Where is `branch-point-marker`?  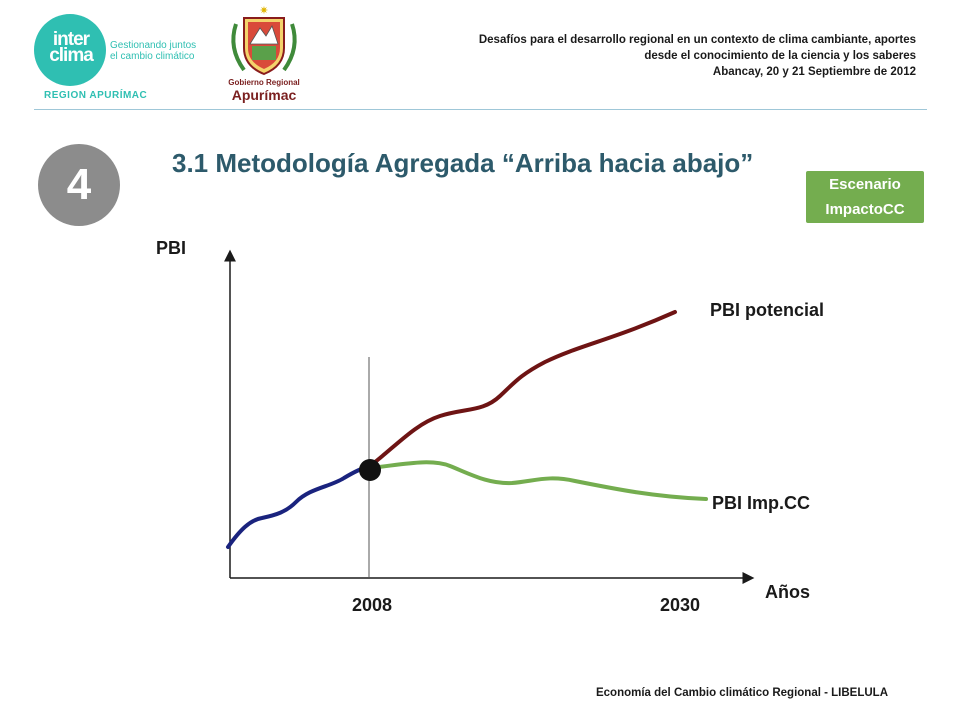 branch-point-marker is located at coordinates (370, 470).